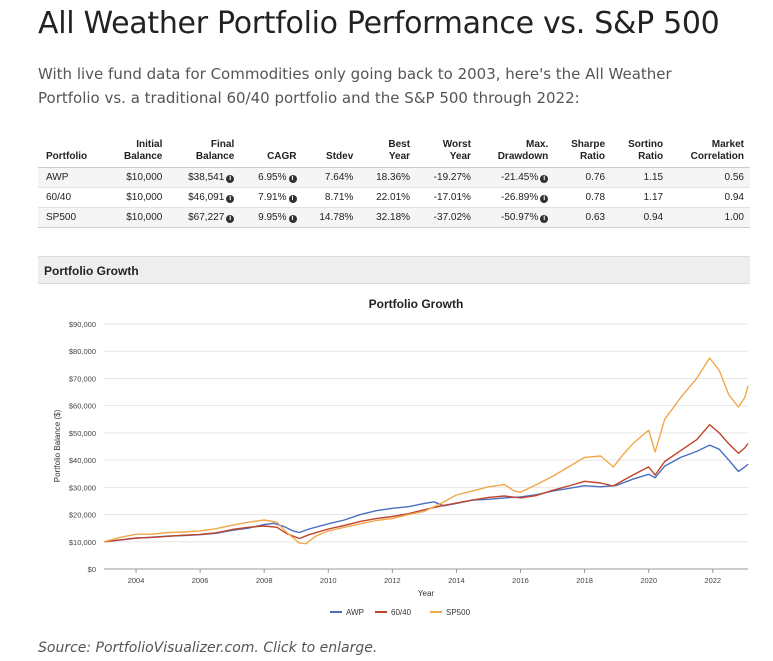  What do you see at coordinates (394, 270) in the screenshot?
I see `portfolio-growth-panel-header: Portfolio Growth` at bounding box center [394, 270].